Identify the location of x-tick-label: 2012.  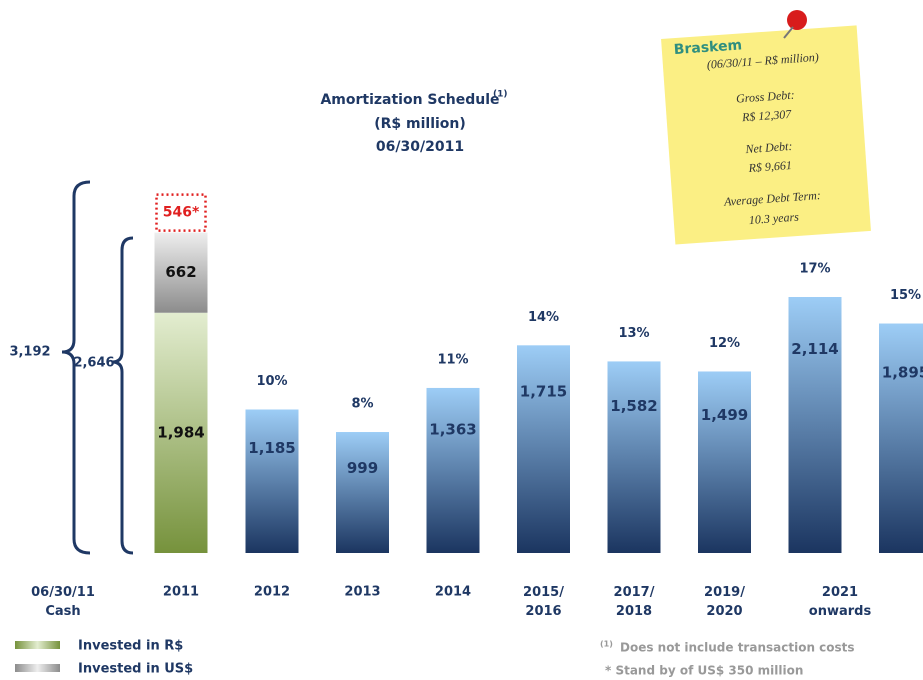
(272, 592).